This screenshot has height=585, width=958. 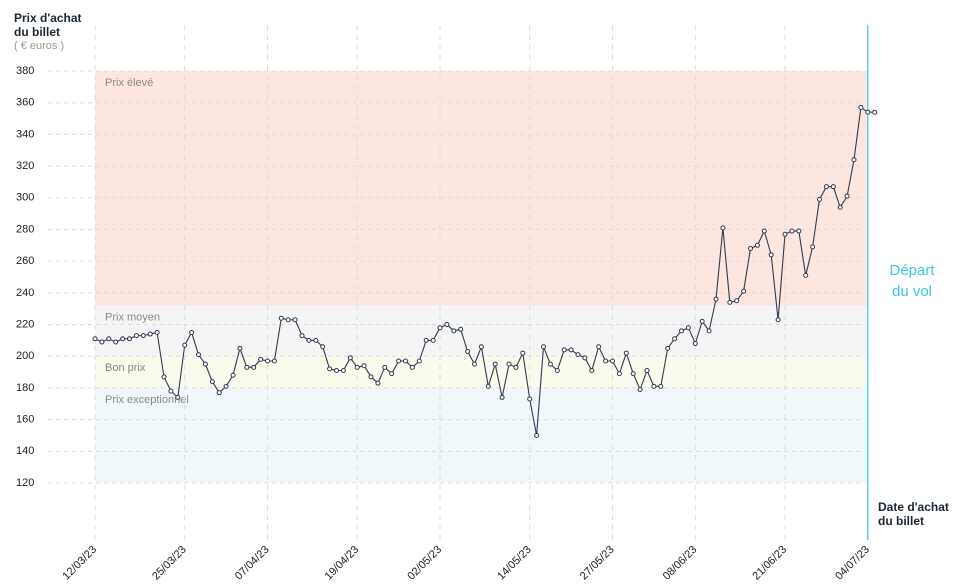 I want to click on y-tick-label: 360, so click(x=25, y=103).